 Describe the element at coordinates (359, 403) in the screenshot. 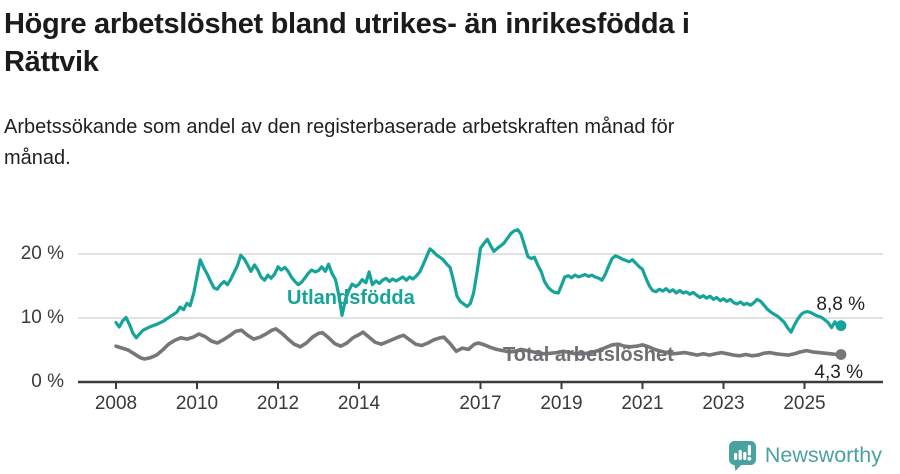

I see `x-axis-tick-label: 2014` at that location.